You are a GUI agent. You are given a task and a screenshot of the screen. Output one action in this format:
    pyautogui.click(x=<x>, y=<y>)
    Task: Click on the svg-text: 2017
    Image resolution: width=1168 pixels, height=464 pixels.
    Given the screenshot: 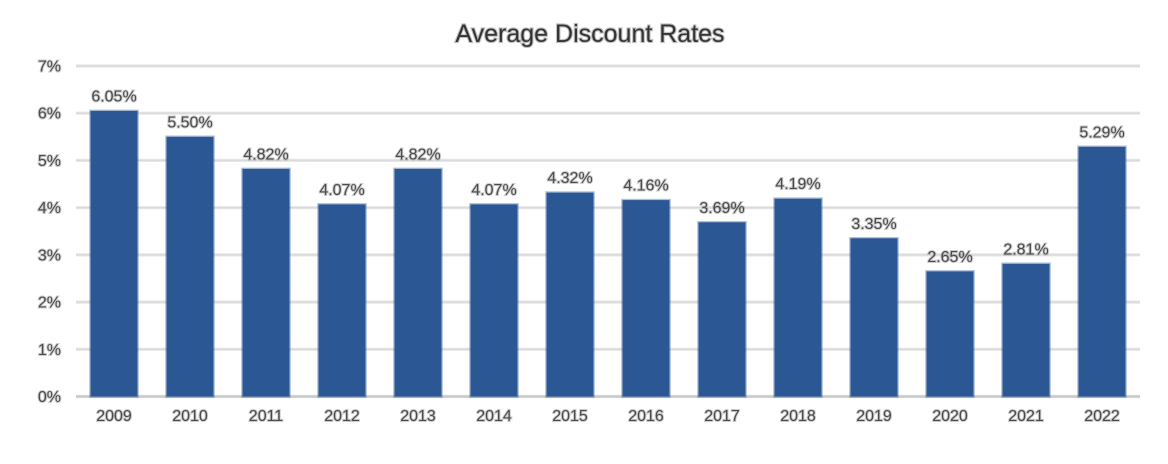 What is the action you would take?
    pyautogui.click(x=722, y=416)
    